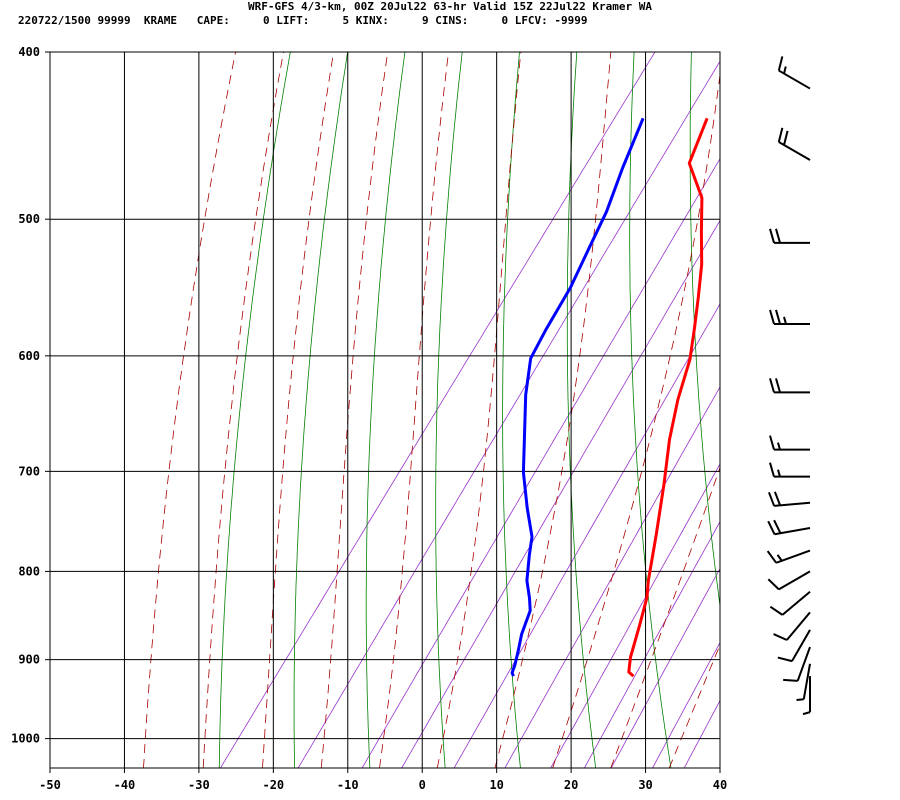 The image size is (900, 800). What do you see at coordinates (348, 785) in the screenshot?
I see `x-tick-label: -10` at bounding box center [348, 785].